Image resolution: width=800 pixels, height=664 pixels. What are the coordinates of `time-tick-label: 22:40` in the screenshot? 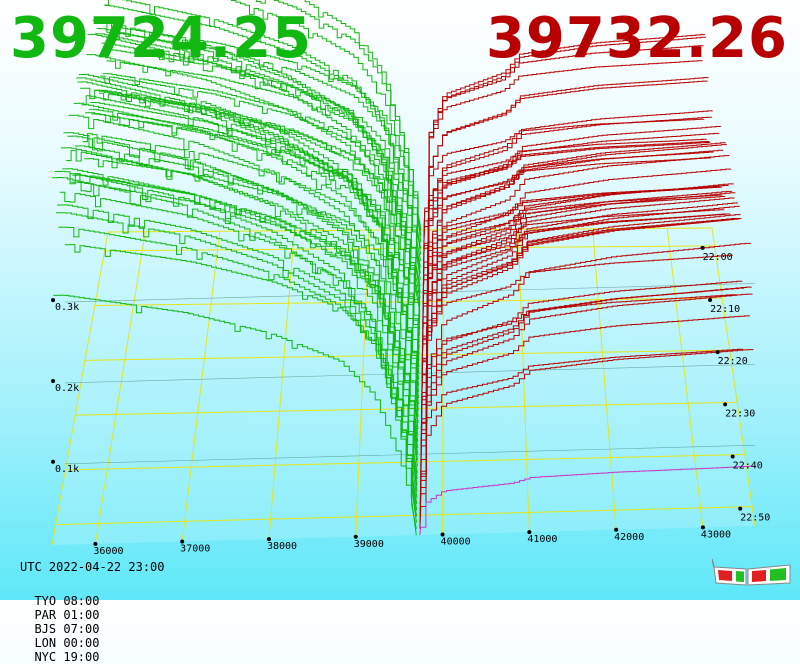 It's located at (748, 465).